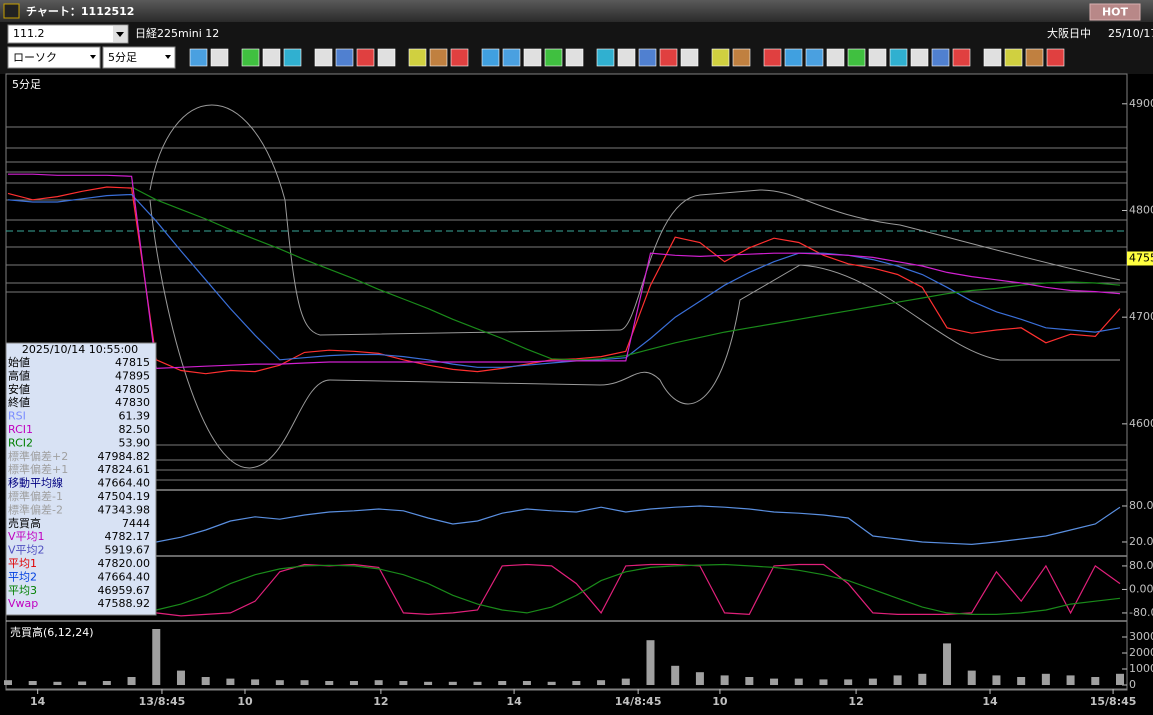 This screenshot has height=715, width=1153. Describe the element at coordinates (1141, 505) in the screenshot. I see `y-tick-label: 80.0` at that location.